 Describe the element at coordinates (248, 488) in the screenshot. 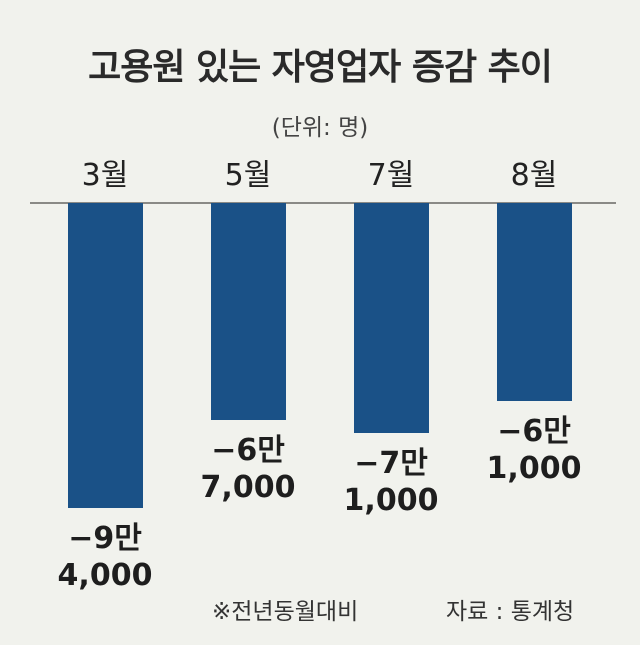

I see `data-label-1-line2: 7,000` at that location.